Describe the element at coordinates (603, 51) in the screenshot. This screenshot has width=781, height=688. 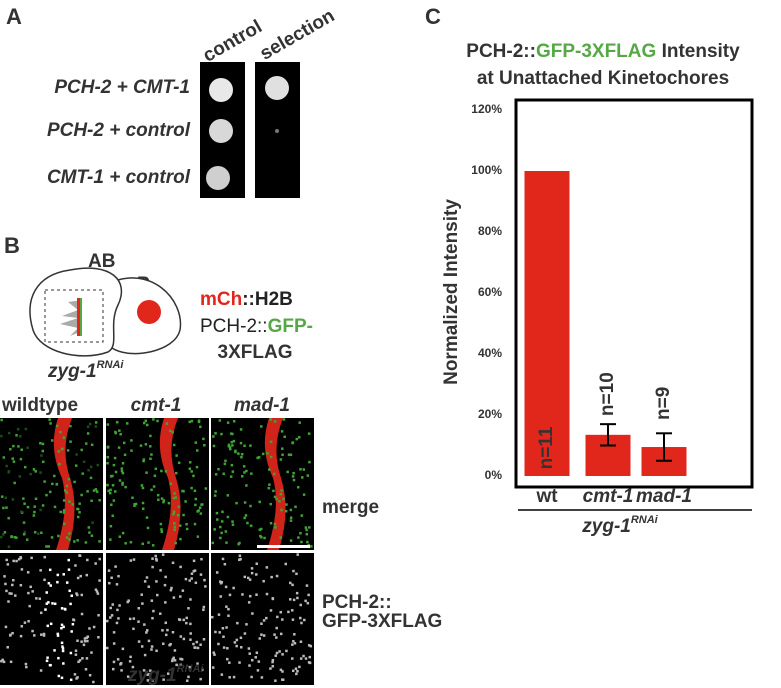
I see `chart-title: PCH-2::GFP-3XFLAG Intensity` at that location.